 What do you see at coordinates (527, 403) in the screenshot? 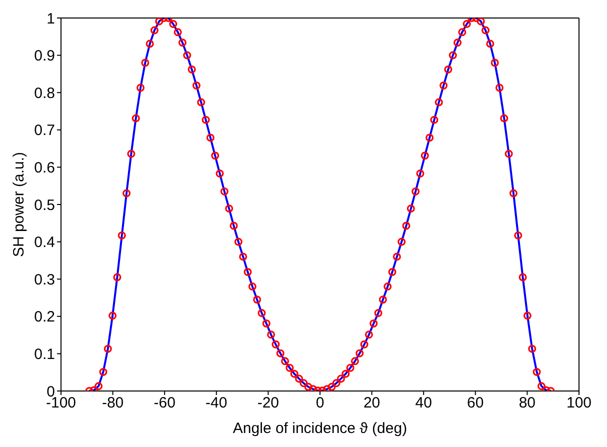
I see `x-tick-label: 80` at bounding box center [527, 403].